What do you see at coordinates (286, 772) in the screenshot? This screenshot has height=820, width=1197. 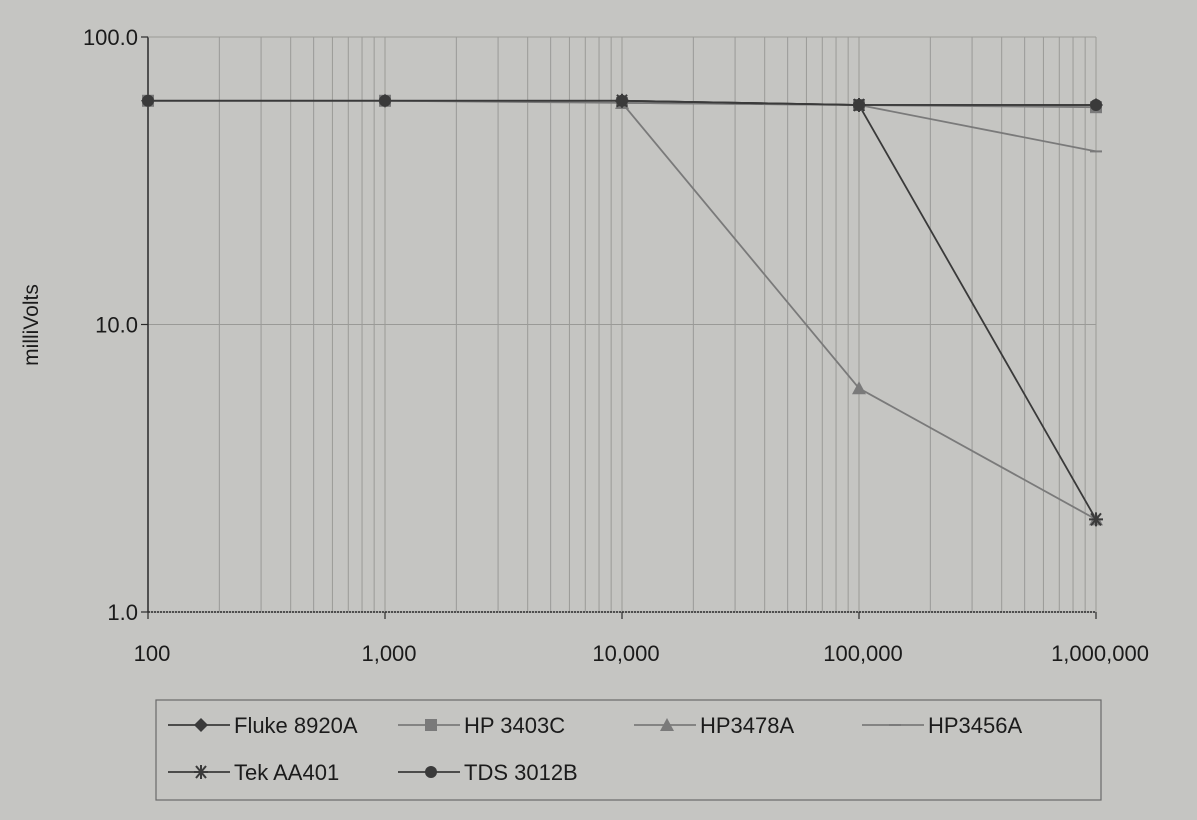 I see `legend-label: Tek AA401` at bounding box center [286, 772].